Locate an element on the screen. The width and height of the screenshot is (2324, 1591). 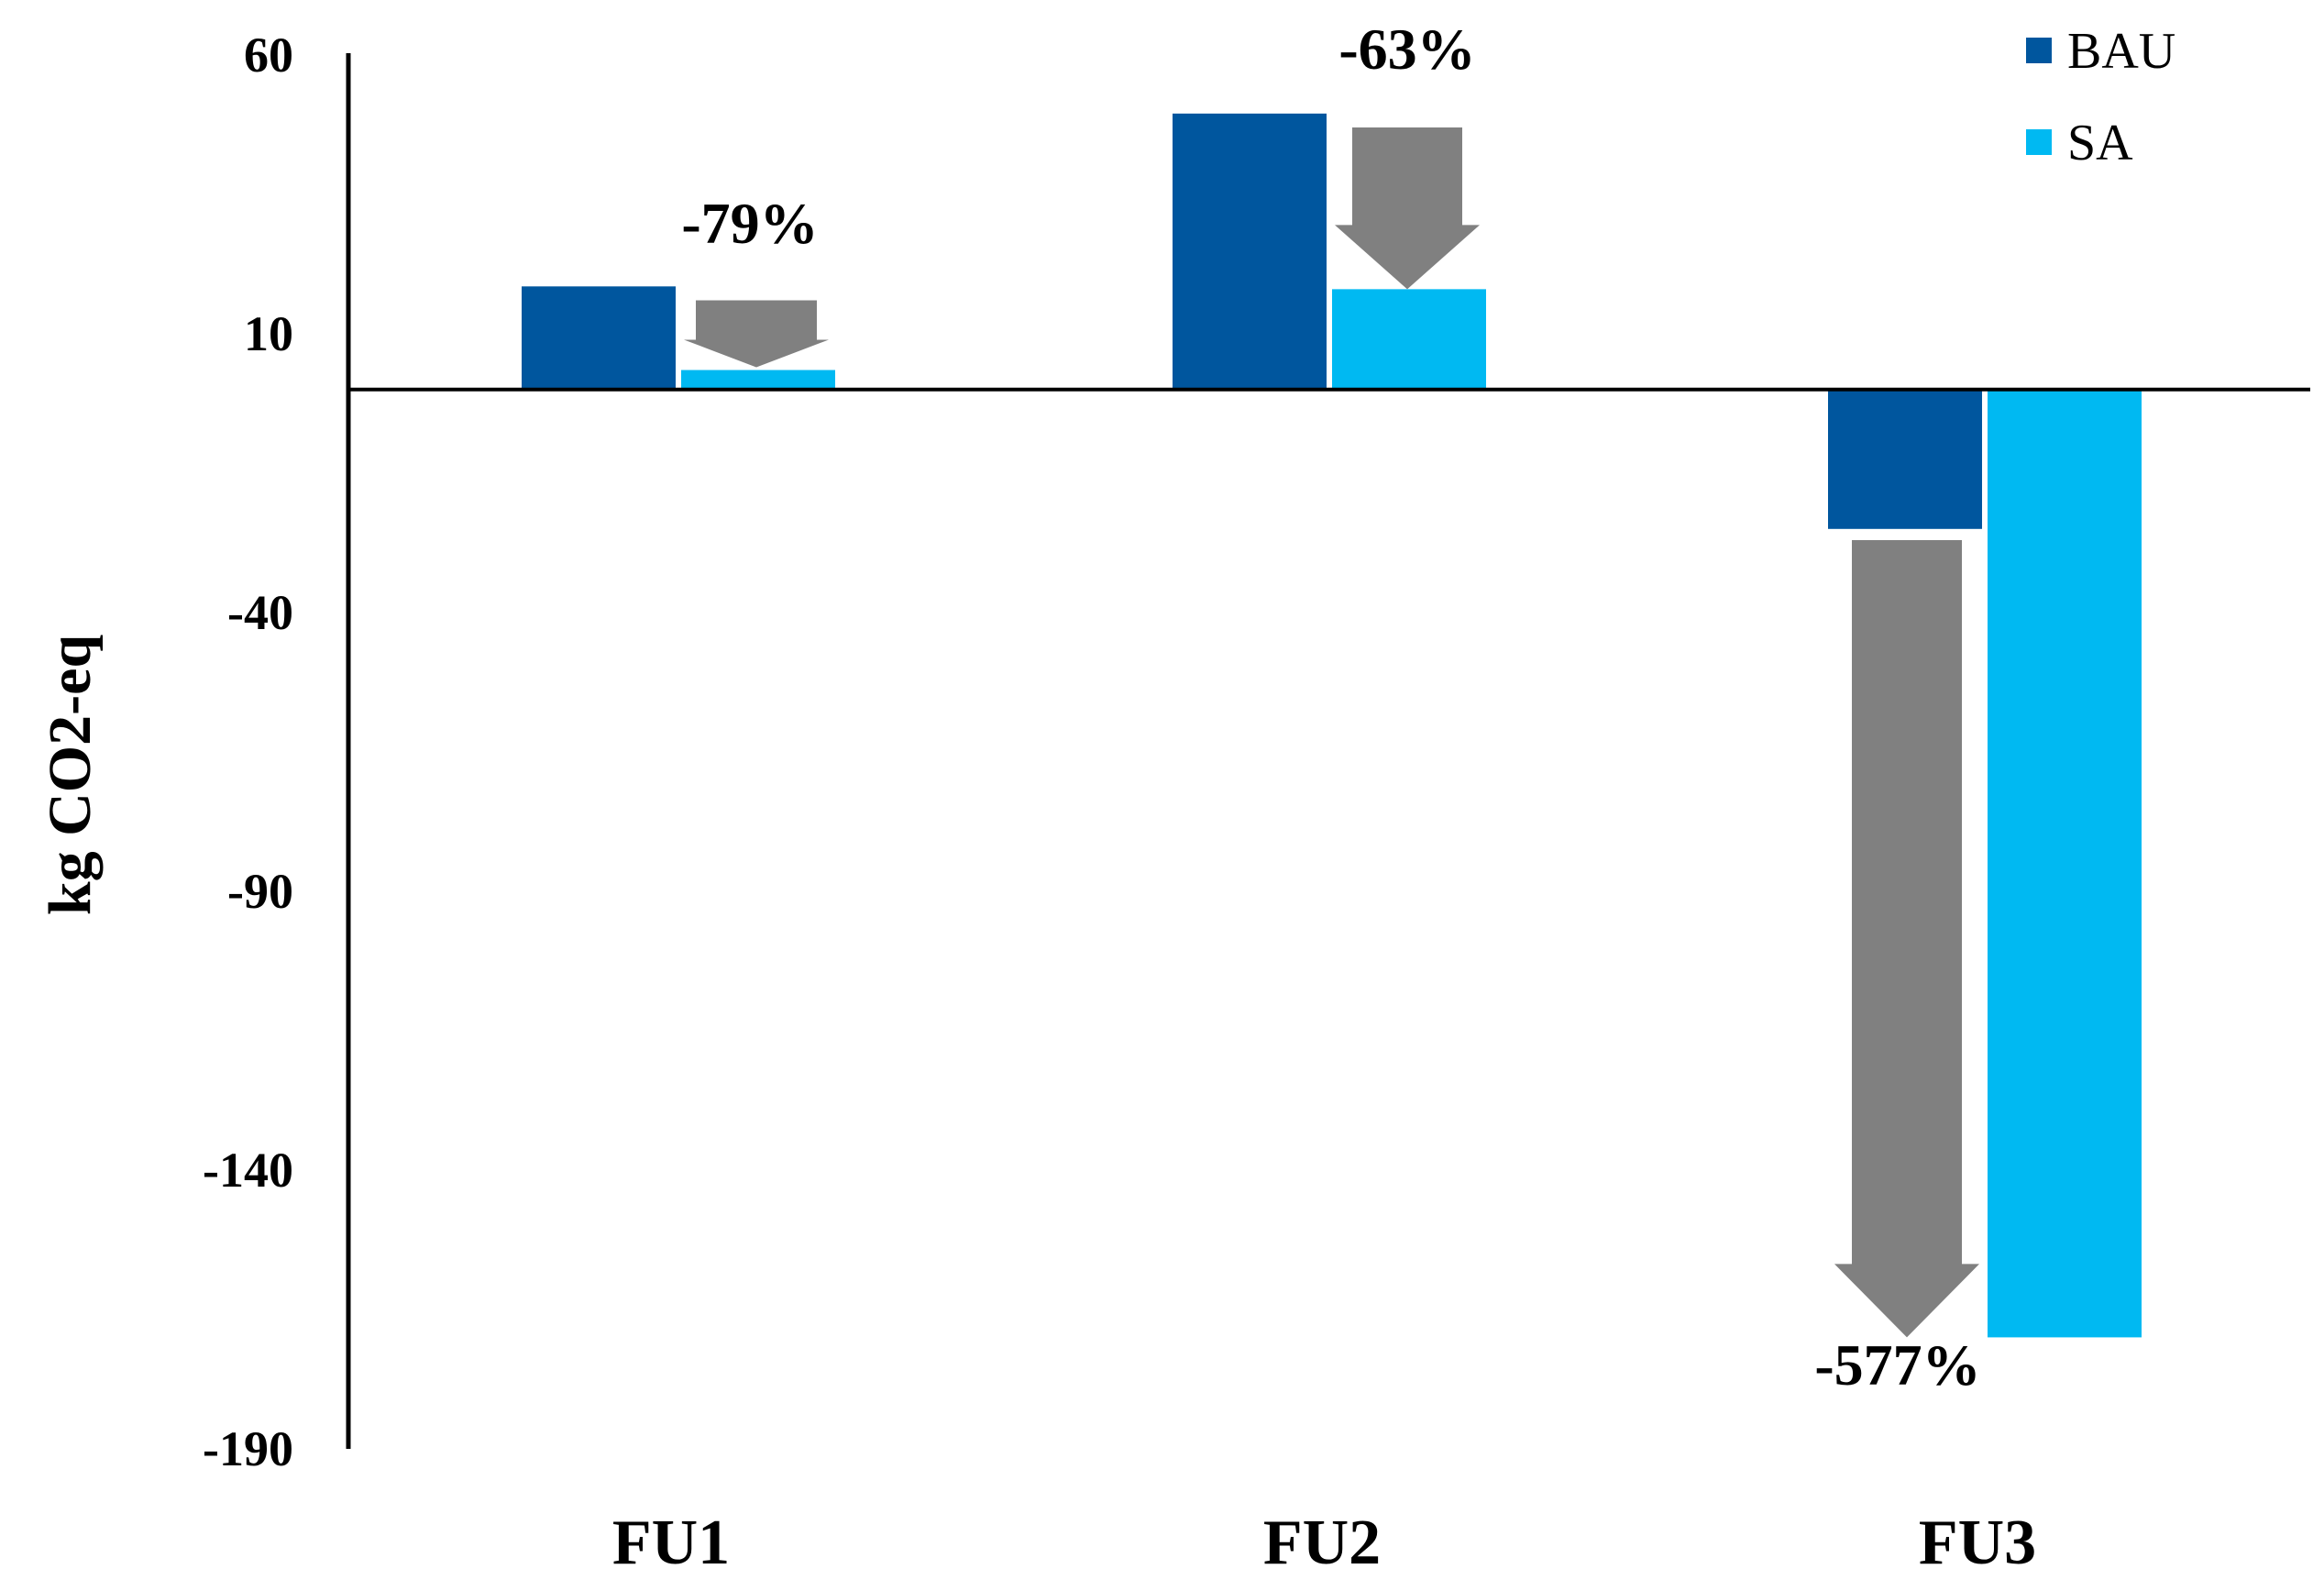
y-tick-label: -140 is located at coordinates (248, 1170).